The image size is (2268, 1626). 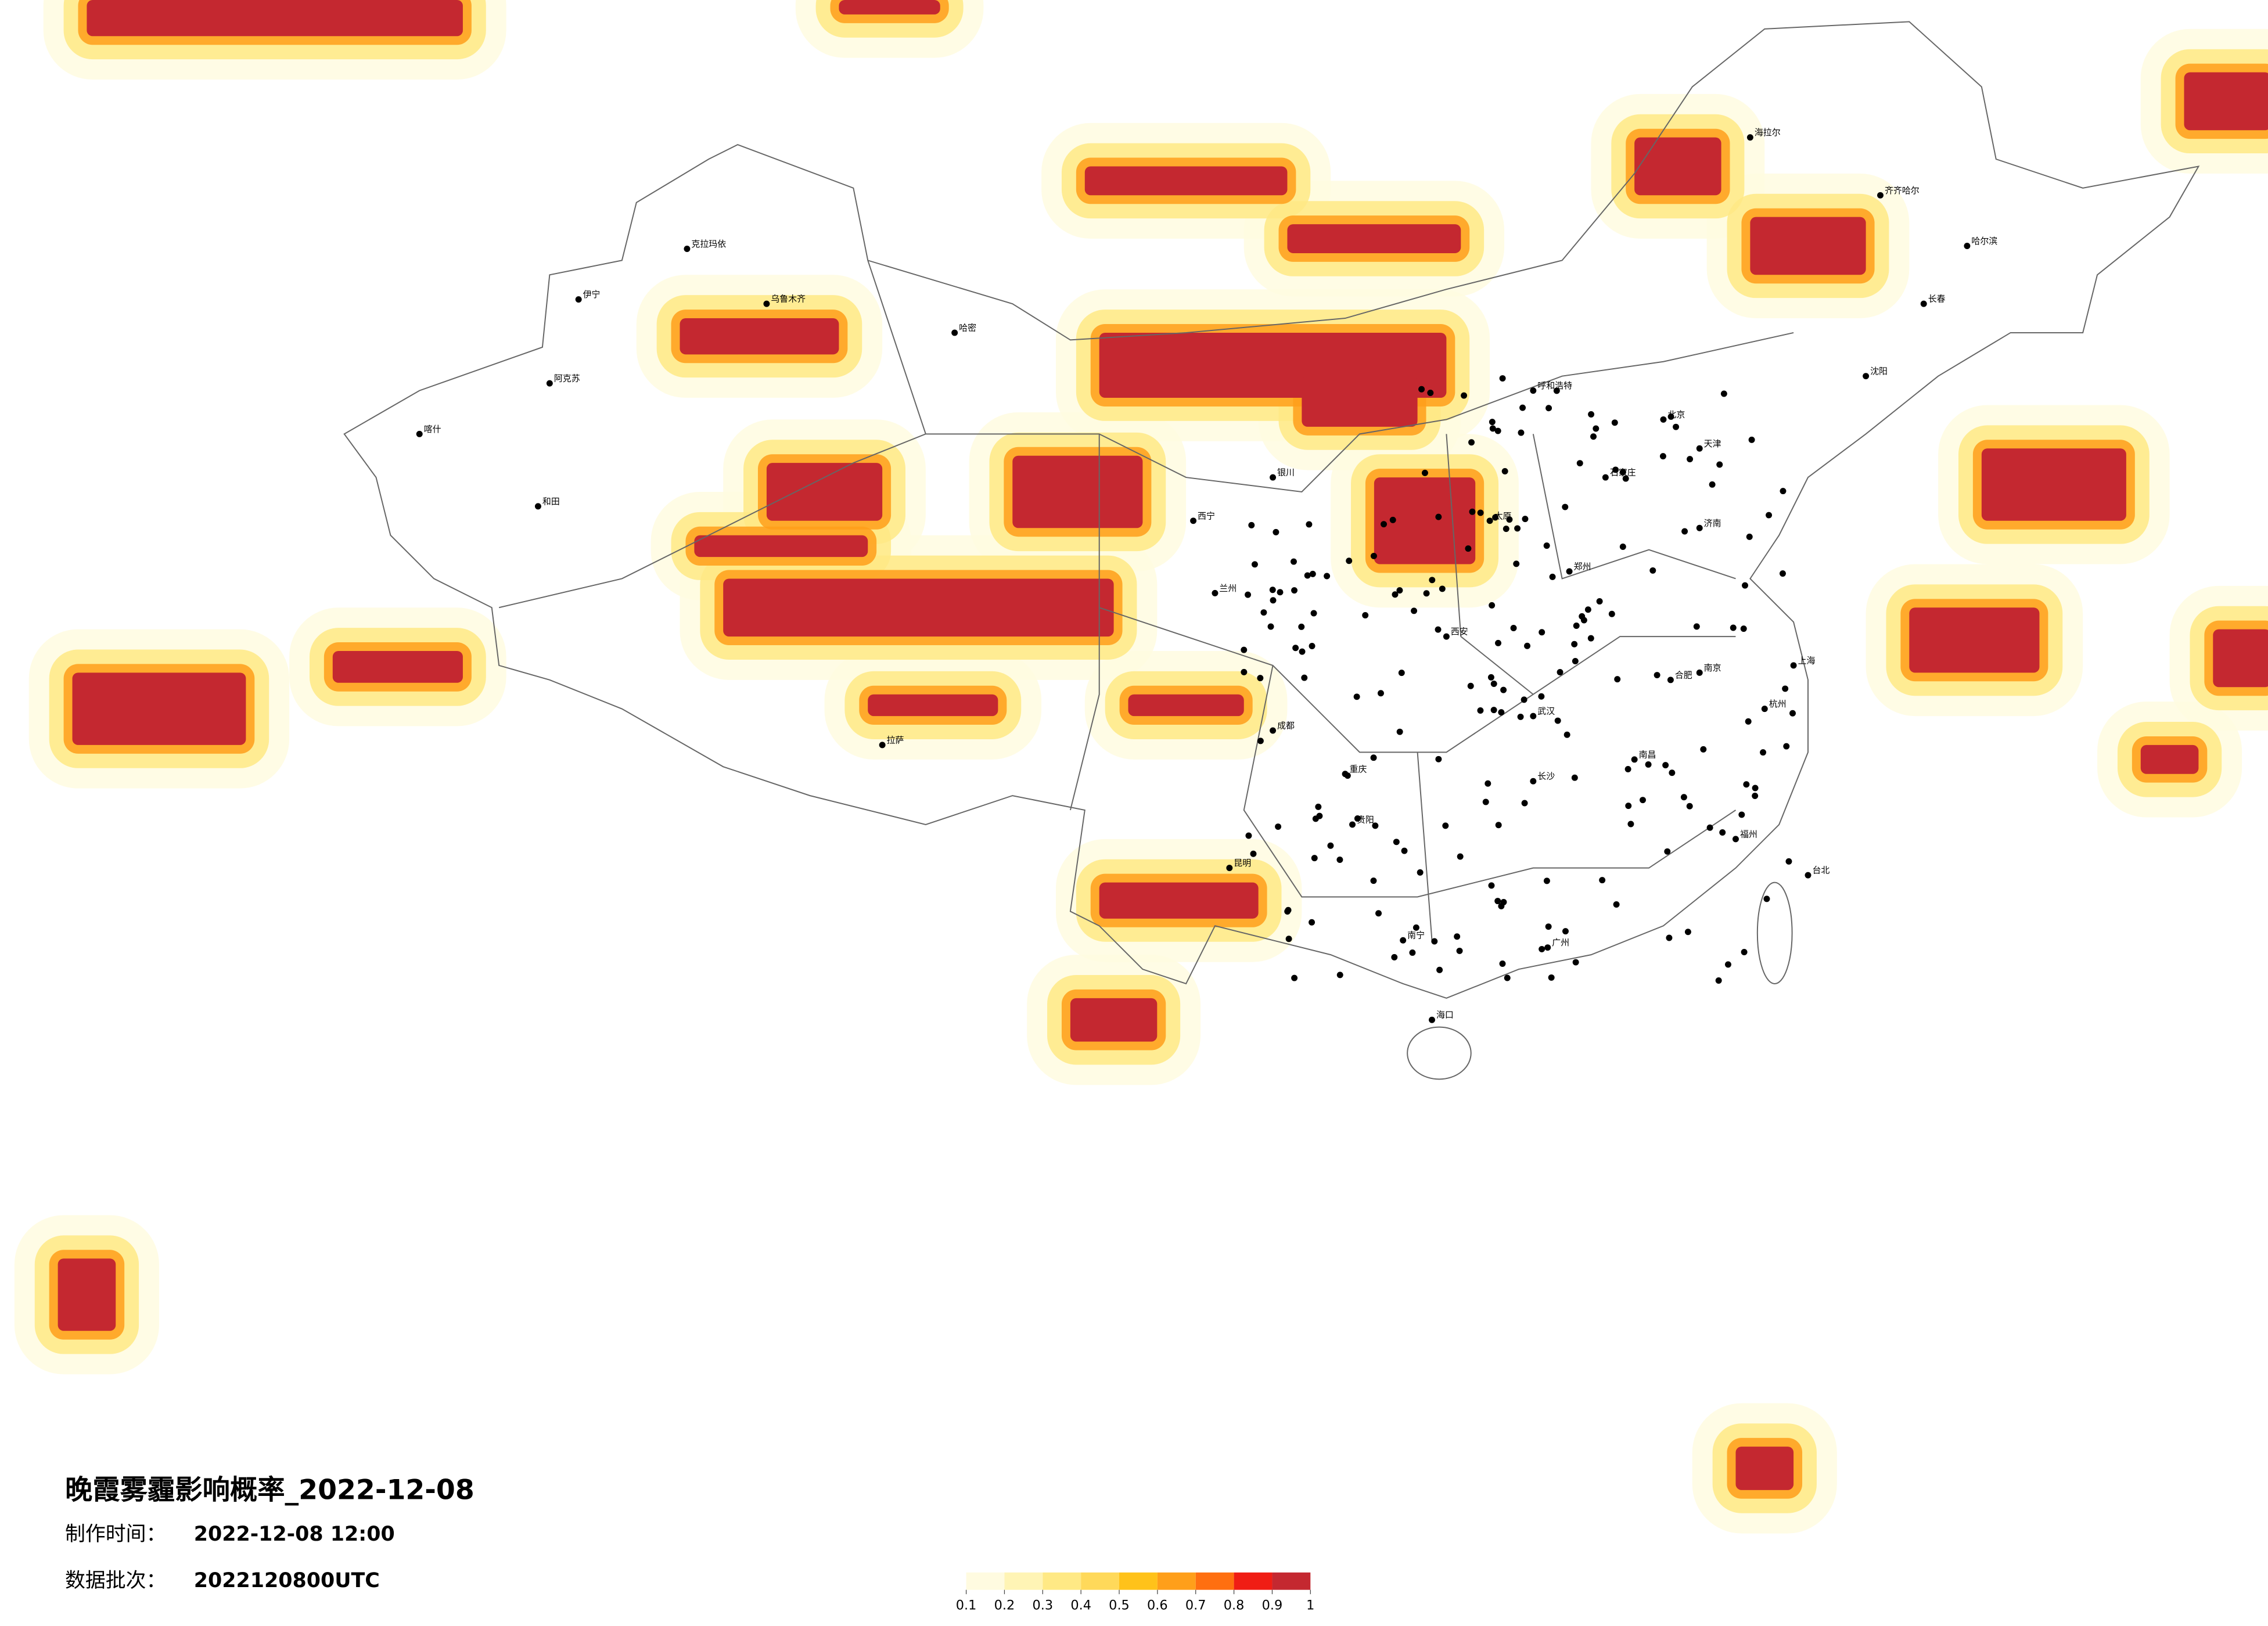 I want to click on city-label: 昆明, so click(x=1242, y=863).